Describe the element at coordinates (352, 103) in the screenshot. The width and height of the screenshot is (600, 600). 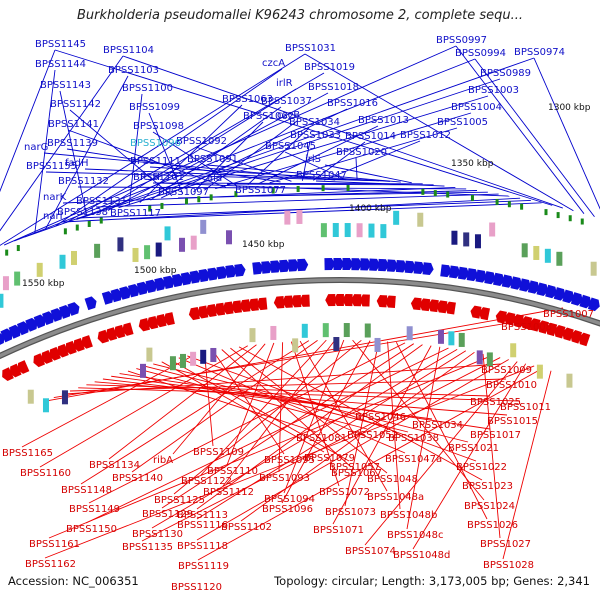
I see `gene-label-top: BPSS1016` at that location.